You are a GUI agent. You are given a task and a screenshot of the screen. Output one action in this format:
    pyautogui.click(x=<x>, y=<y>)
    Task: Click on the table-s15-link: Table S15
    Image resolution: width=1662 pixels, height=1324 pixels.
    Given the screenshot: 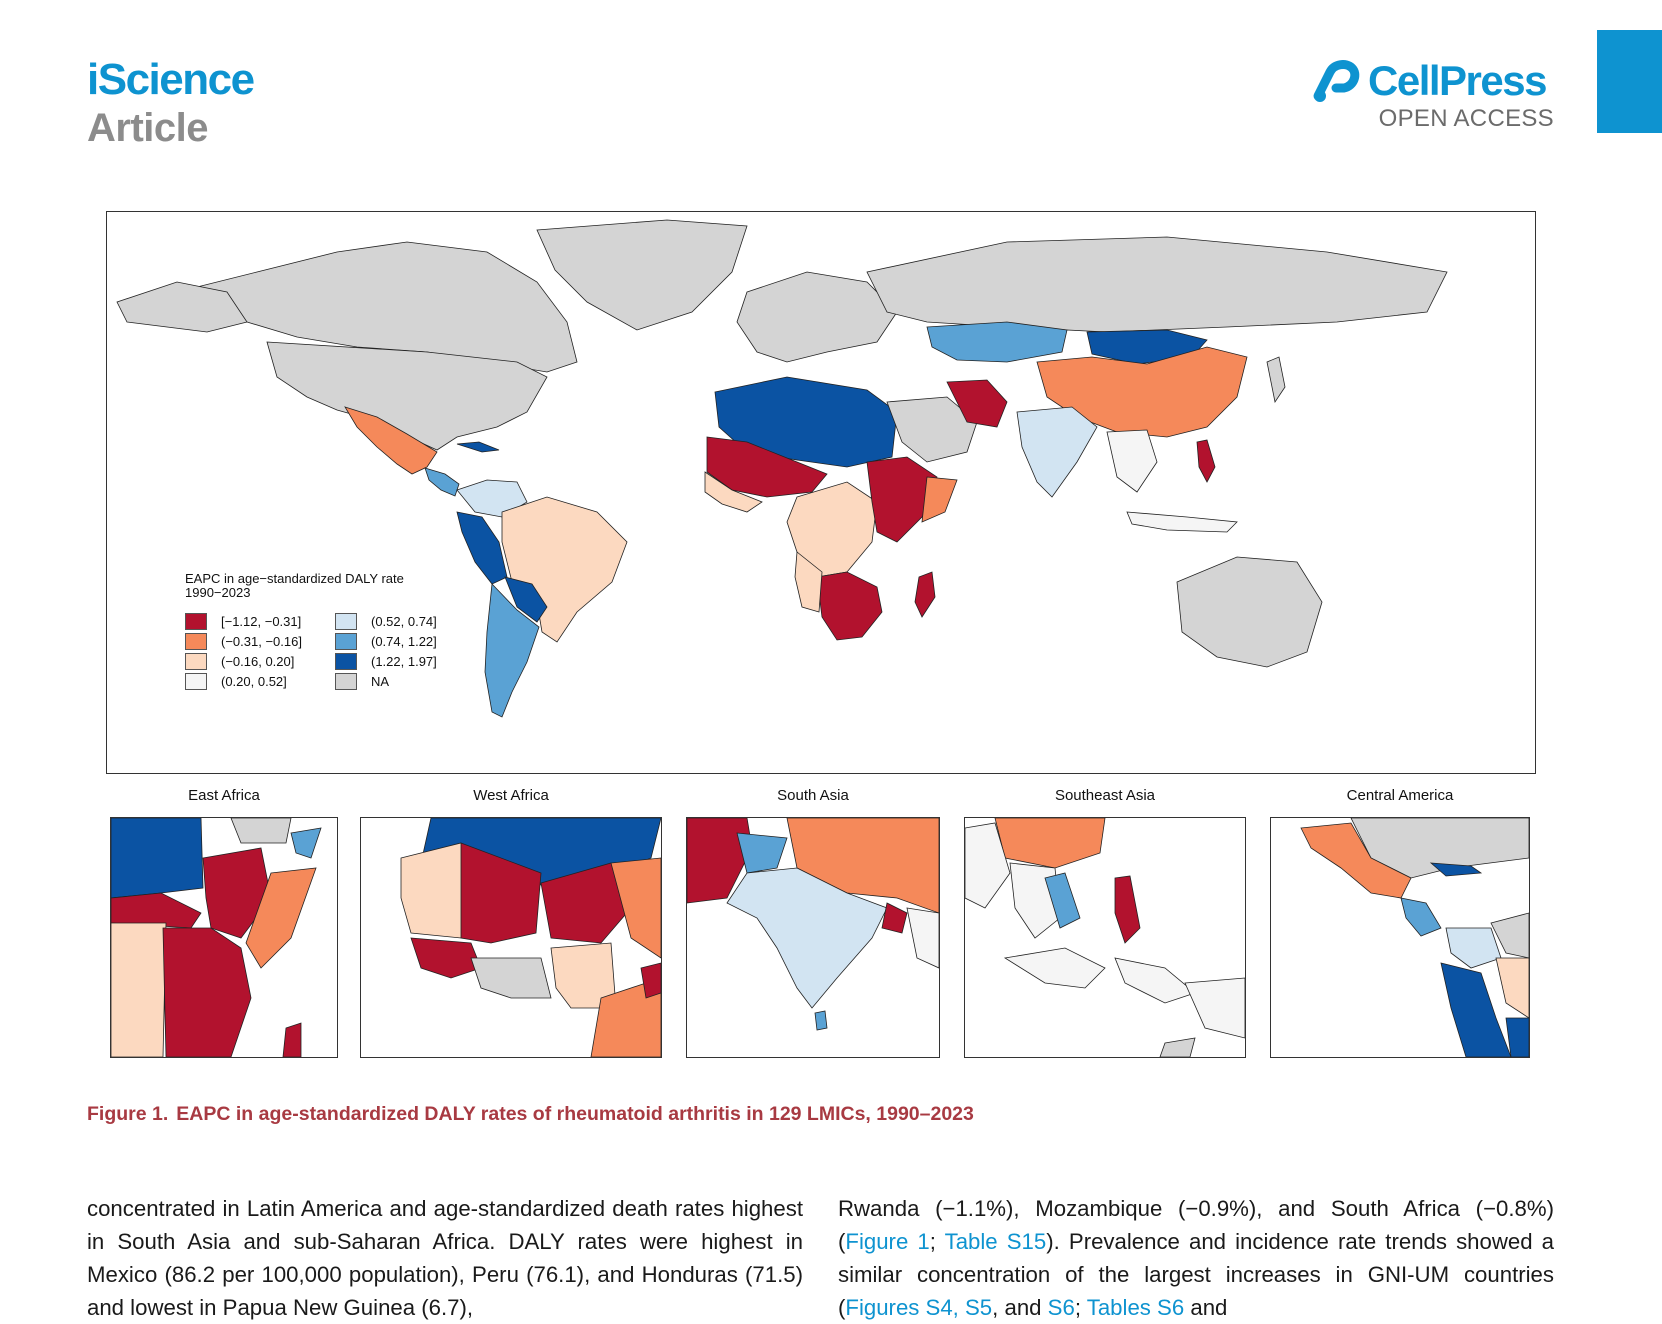 What is the action you would take?
    pyautogui.click(x=995, y=1241)
    